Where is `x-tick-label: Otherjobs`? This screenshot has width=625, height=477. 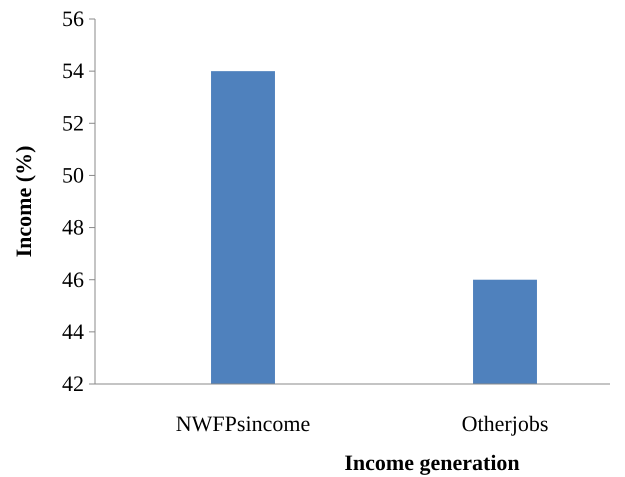 x-tick-label: Otherjobs is located at coordinates (505, 423).